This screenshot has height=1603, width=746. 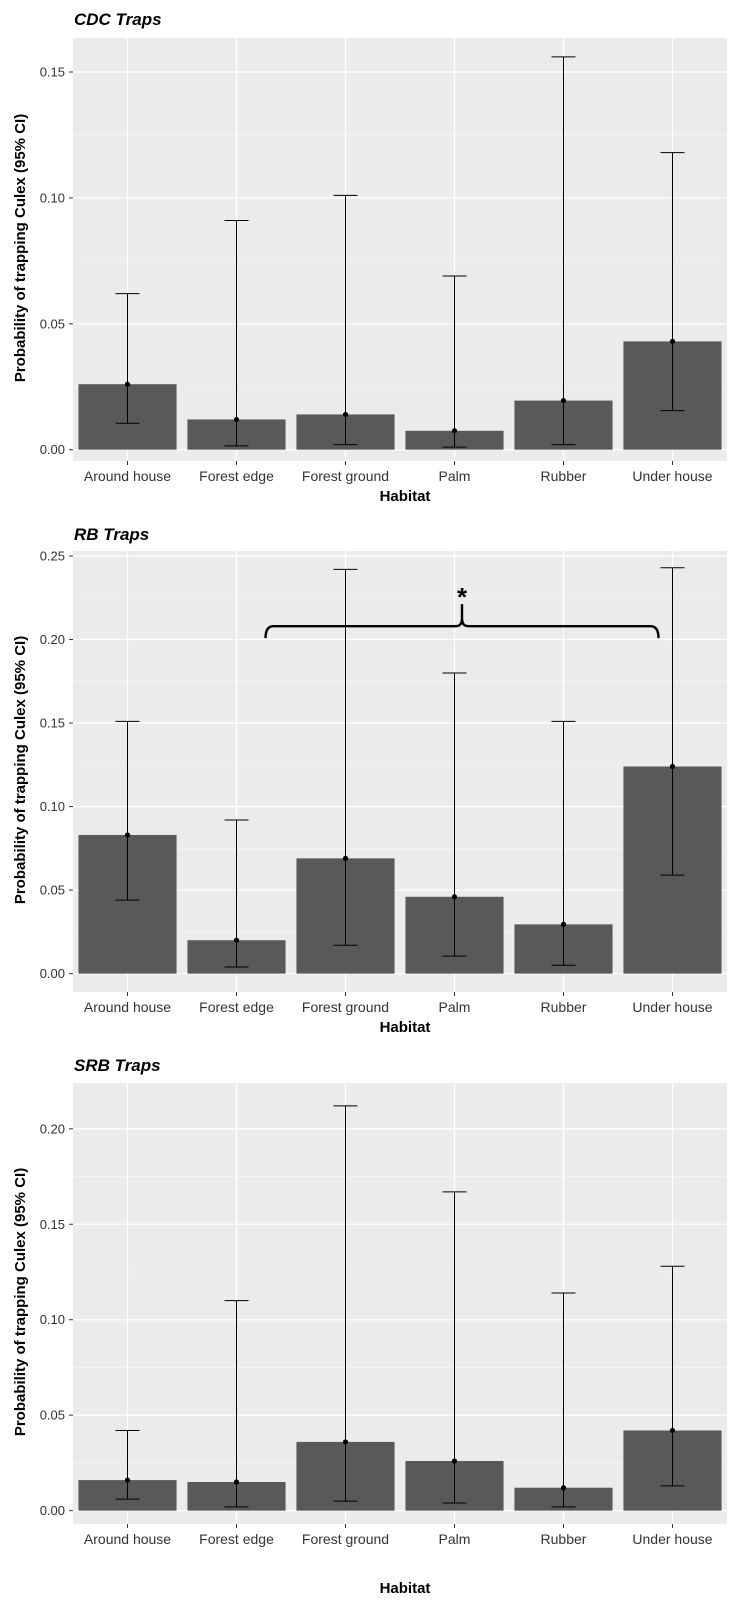 I want to click on significance-bracket, so click(x=462, y=621).